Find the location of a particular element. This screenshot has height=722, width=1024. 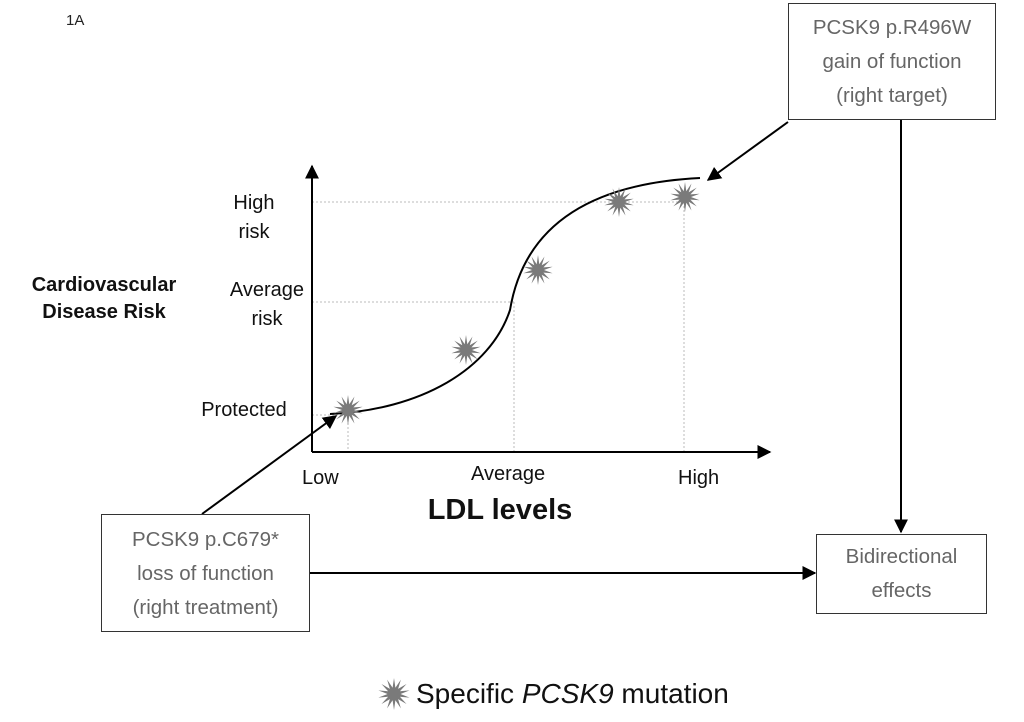

y-axis-title-line-1: Cardiovascular is located at coordinates (104, 285).